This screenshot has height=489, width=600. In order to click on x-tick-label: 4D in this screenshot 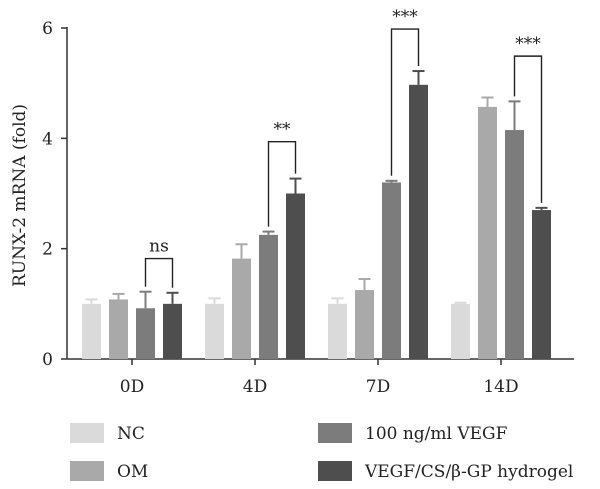, I will do `click(255, 387)`.